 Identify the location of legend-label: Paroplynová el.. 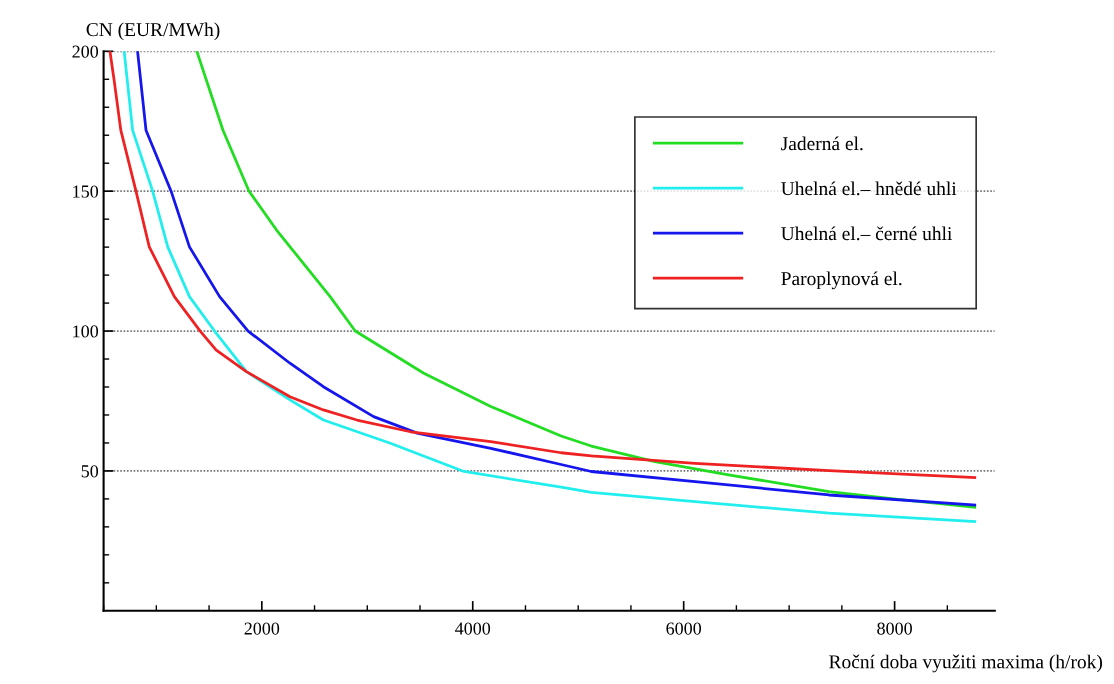
(841, 280).